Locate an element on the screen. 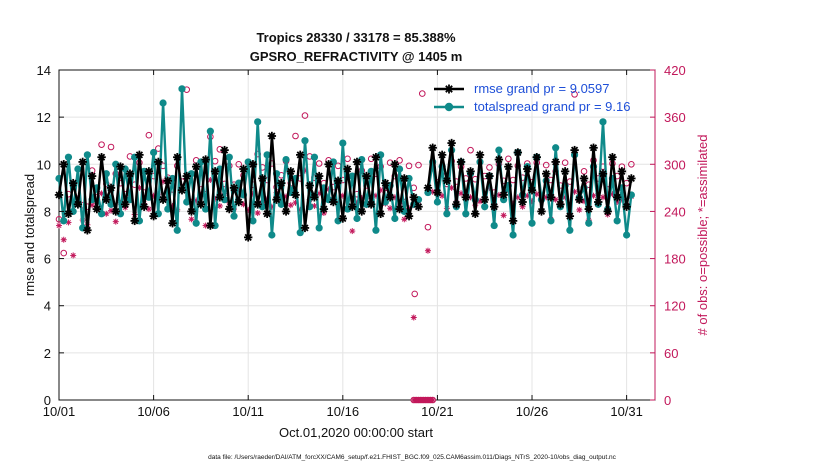 The width and height of the screenshot is (830, 470). y-tick-label-left: 12 is located at coordinates (44, 117).